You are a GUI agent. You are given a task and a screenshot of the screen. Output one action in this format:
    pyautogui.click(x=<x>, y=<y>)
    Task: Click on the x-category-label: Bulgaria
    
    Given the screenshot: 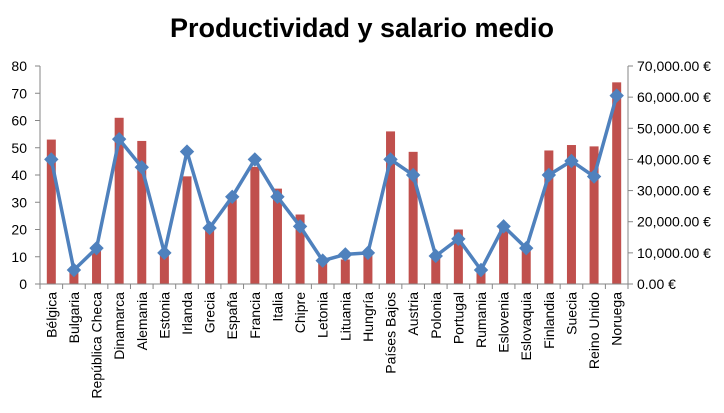 What is the action you would take?
    pyautogui.click(x=74, y=318)
    